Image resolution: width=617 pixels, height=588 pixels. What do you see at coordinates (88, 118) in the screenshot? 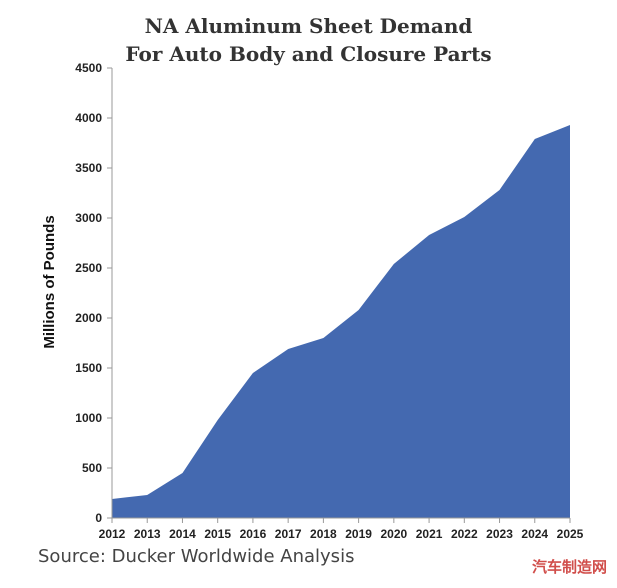
I see `y-tick-label: 4000` at bounding box center [88, 118].